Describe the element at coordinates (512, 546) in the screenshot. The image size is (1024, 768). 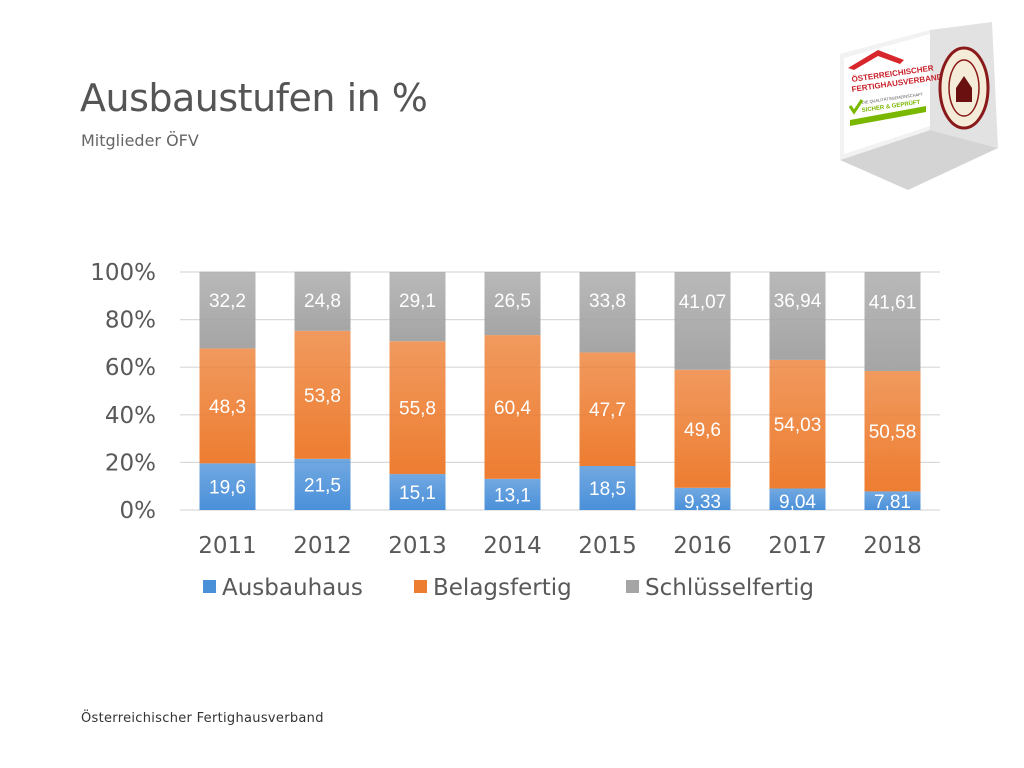
I see `x-tick-label: 2014` at that location.